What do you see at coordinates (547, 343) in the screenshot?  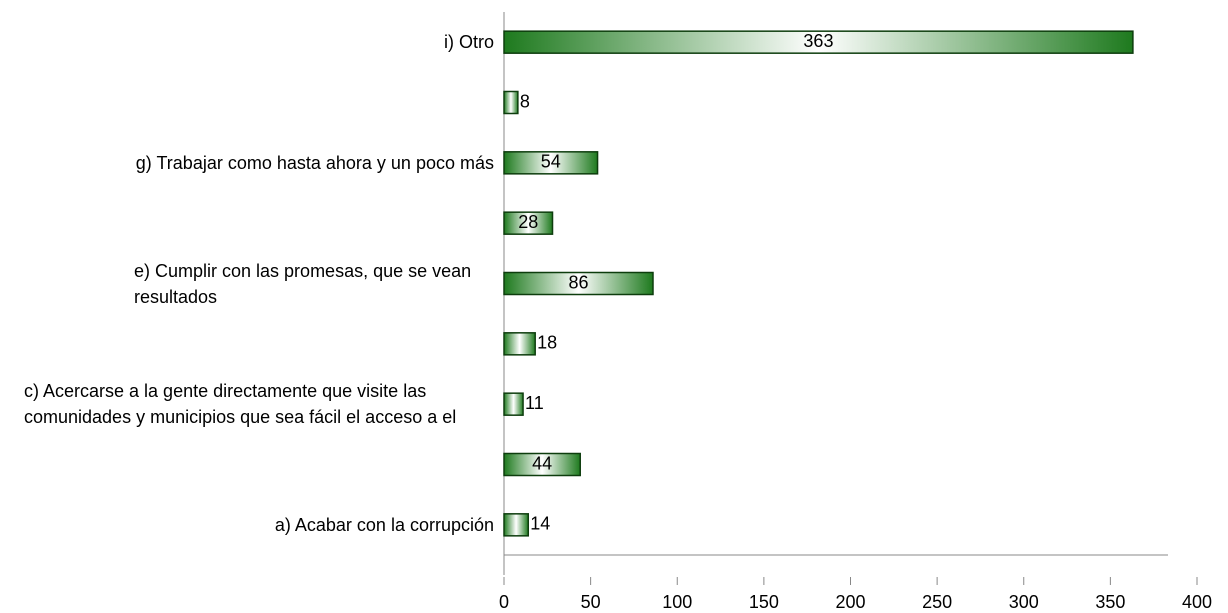 I see `value-label: 18` at bounding box center [547, 343].